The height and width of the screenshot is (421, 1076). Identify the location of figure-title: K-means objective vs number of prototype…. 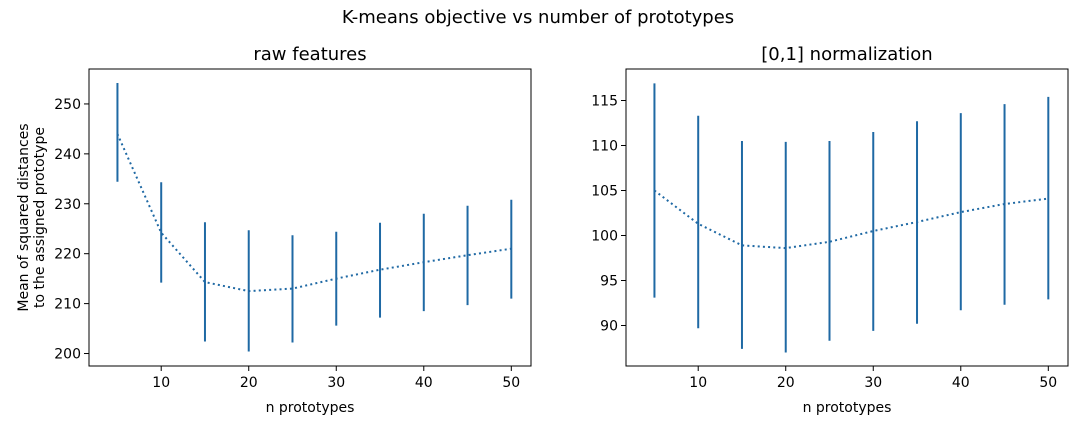
(538, 17).